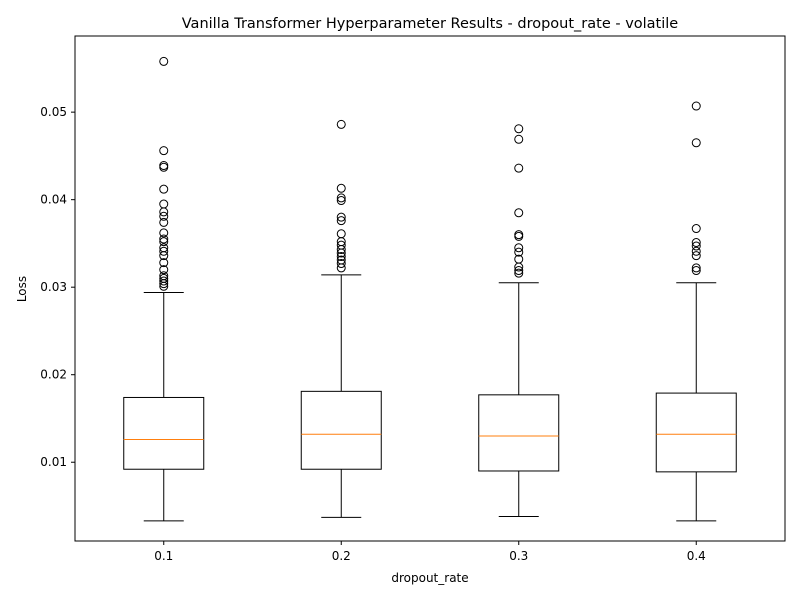 This screenshot has width=800, height=600. I want to click on x-tick-label: 0.4, so click(696, 556).